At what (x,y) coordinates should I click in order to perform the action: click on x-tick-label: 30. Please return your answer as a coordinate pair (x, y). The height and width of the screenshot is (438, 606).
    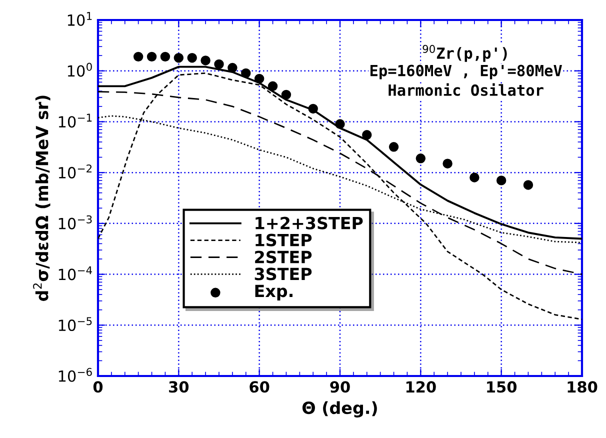
    Looking at the image, I should click on (179, 387).